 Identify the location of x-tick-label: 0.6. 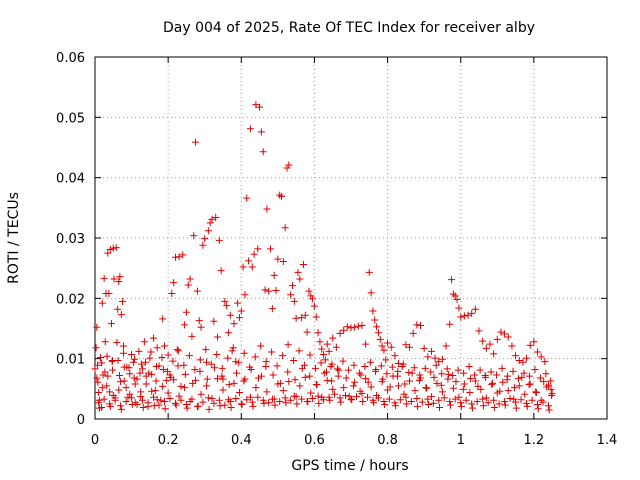
(314, 440).